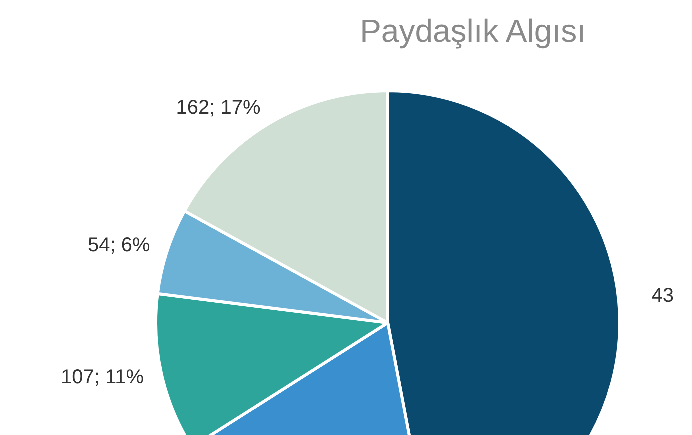 The image size is (692, 435). I want to click on text: 43, so click(663, 296).